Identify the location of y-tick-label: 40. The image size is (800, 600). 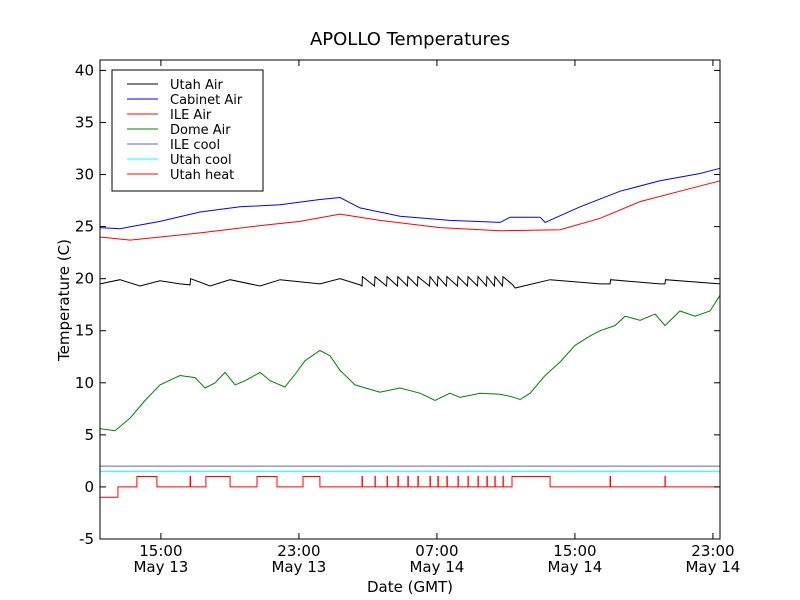
(84, 70).